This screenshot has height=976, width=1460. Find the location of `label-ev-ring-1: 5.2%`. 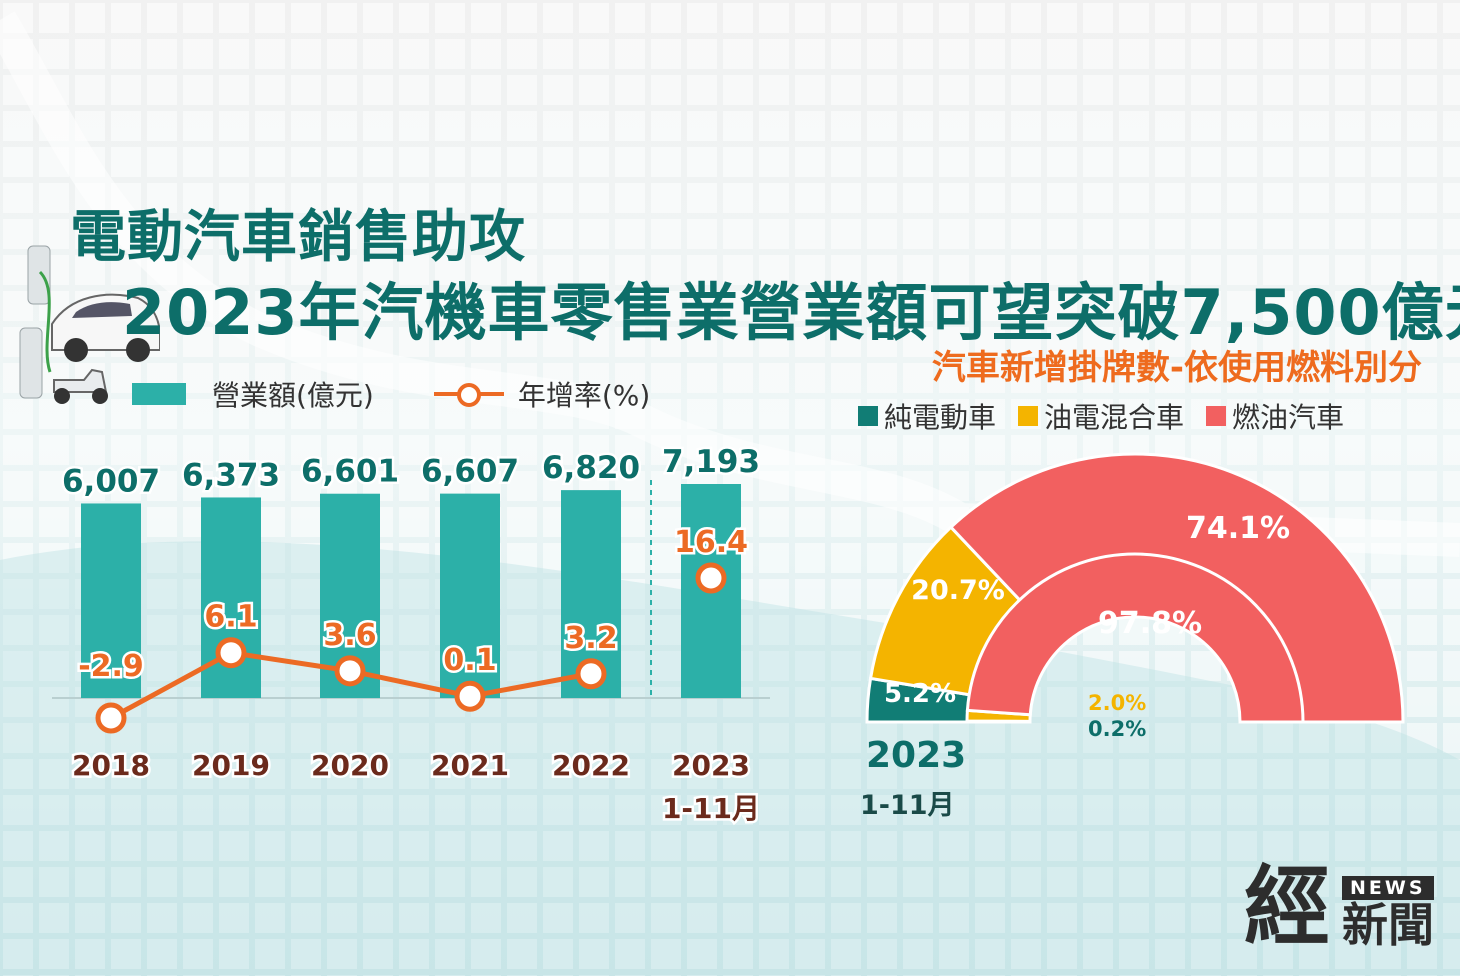

label-ev-ring-1: 5.2% is located at coordinates (920, 694).